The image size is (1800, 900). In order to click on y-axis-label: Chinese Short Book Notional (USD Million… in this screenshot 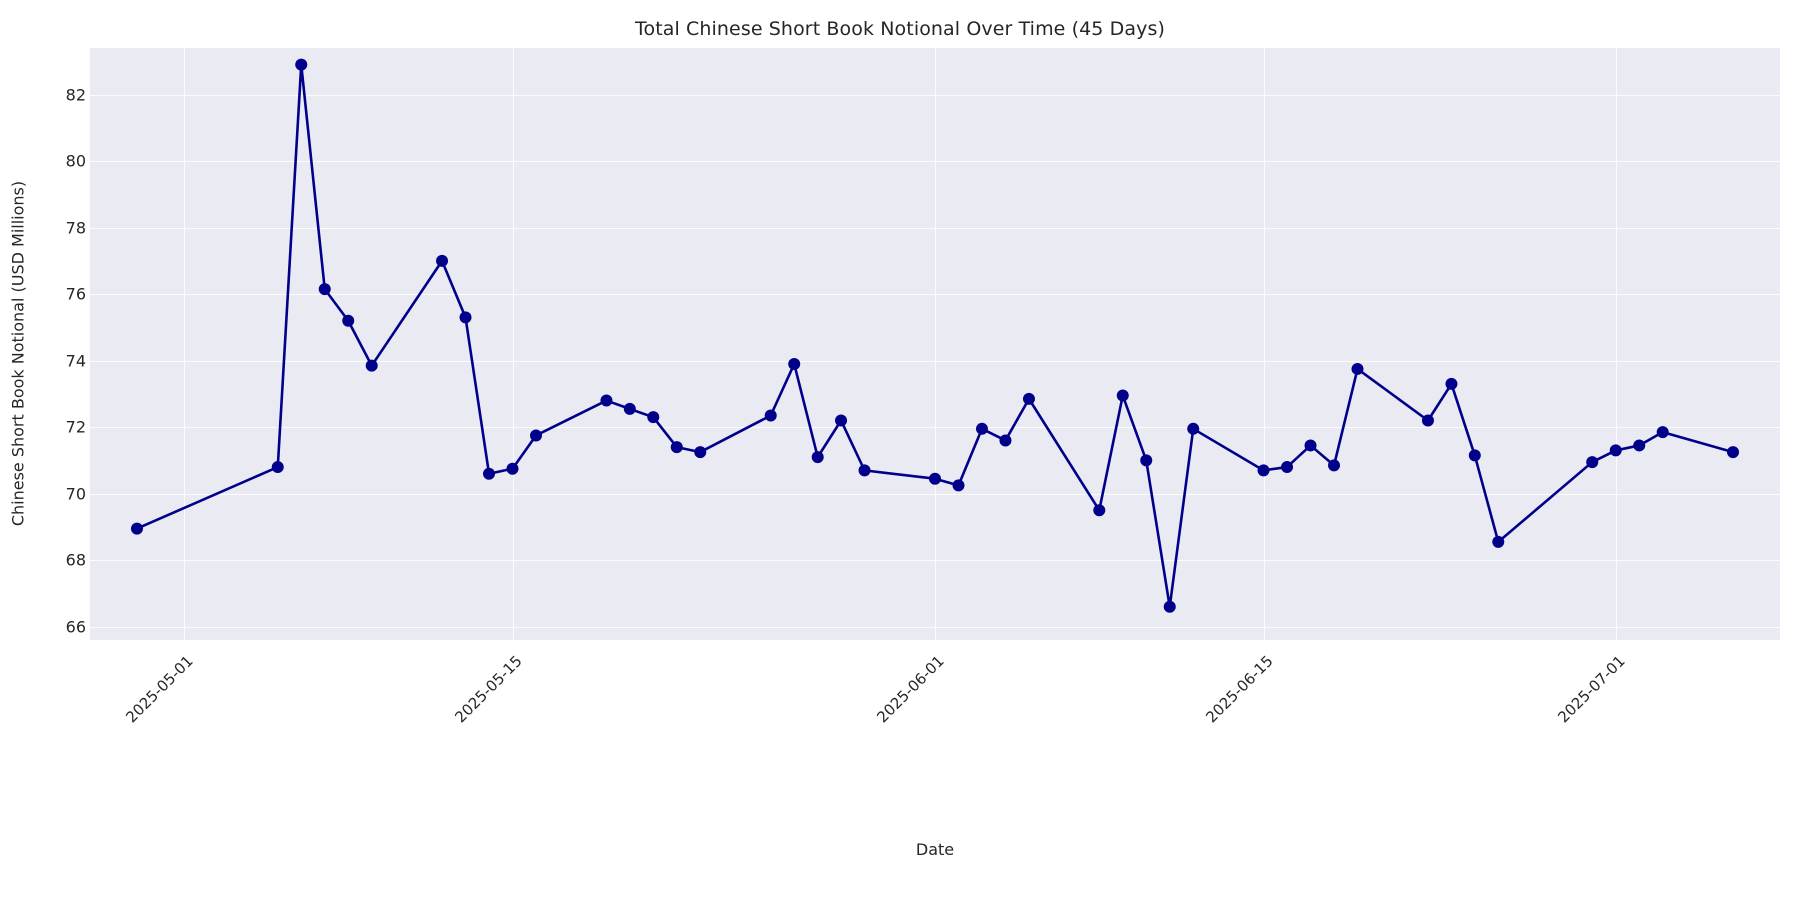, I will do `click(18, 353)`.